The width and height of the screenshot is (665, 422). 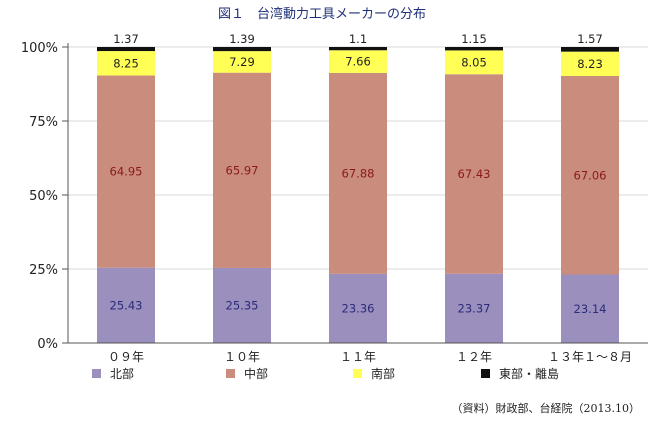 I want to click on data-label: 25.35, so click(x=242, y=305).